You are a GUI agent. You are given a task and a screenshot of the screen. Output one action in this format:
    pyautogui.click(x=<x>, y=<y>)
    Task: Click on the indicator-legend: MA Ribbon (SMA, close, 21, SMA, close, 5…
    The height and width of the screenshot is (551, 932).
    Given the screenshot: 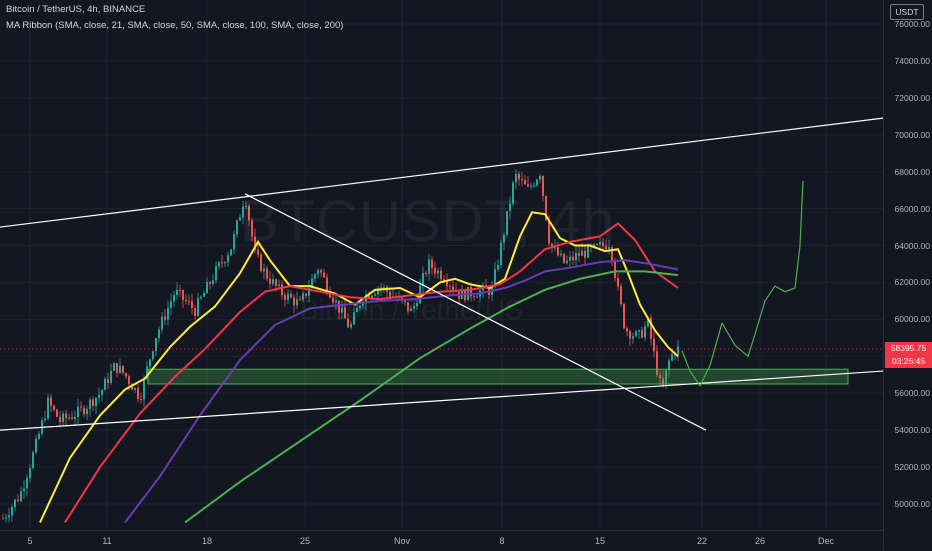 What is the action you would take?
    pyautogui.click(x=175, y=25)
    